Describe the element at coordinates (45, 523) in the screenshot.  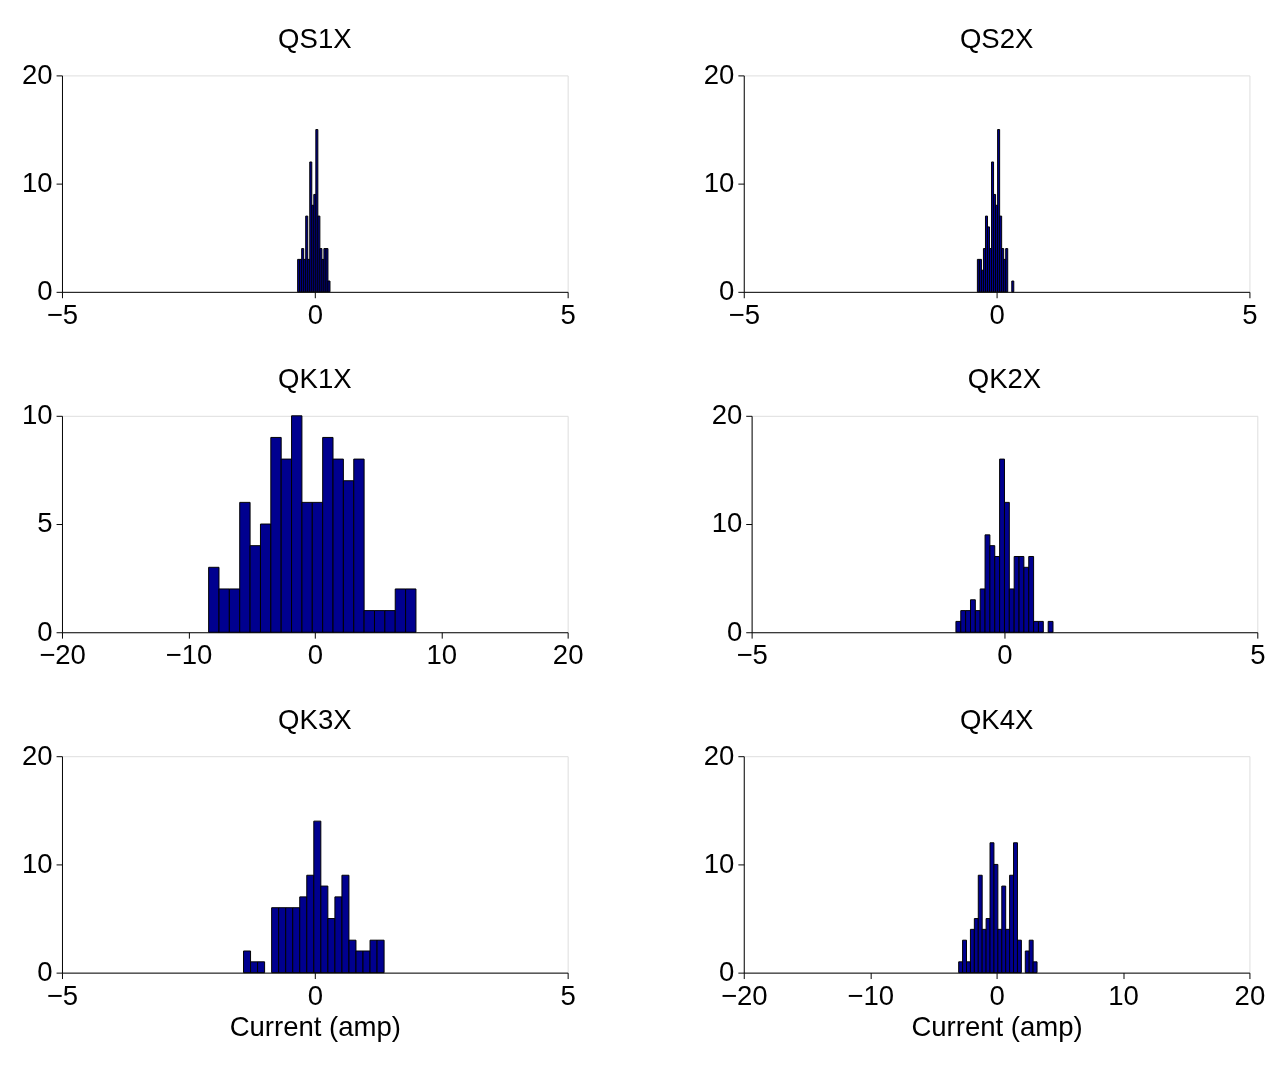
I see `y-tick-label: 5` at that location.